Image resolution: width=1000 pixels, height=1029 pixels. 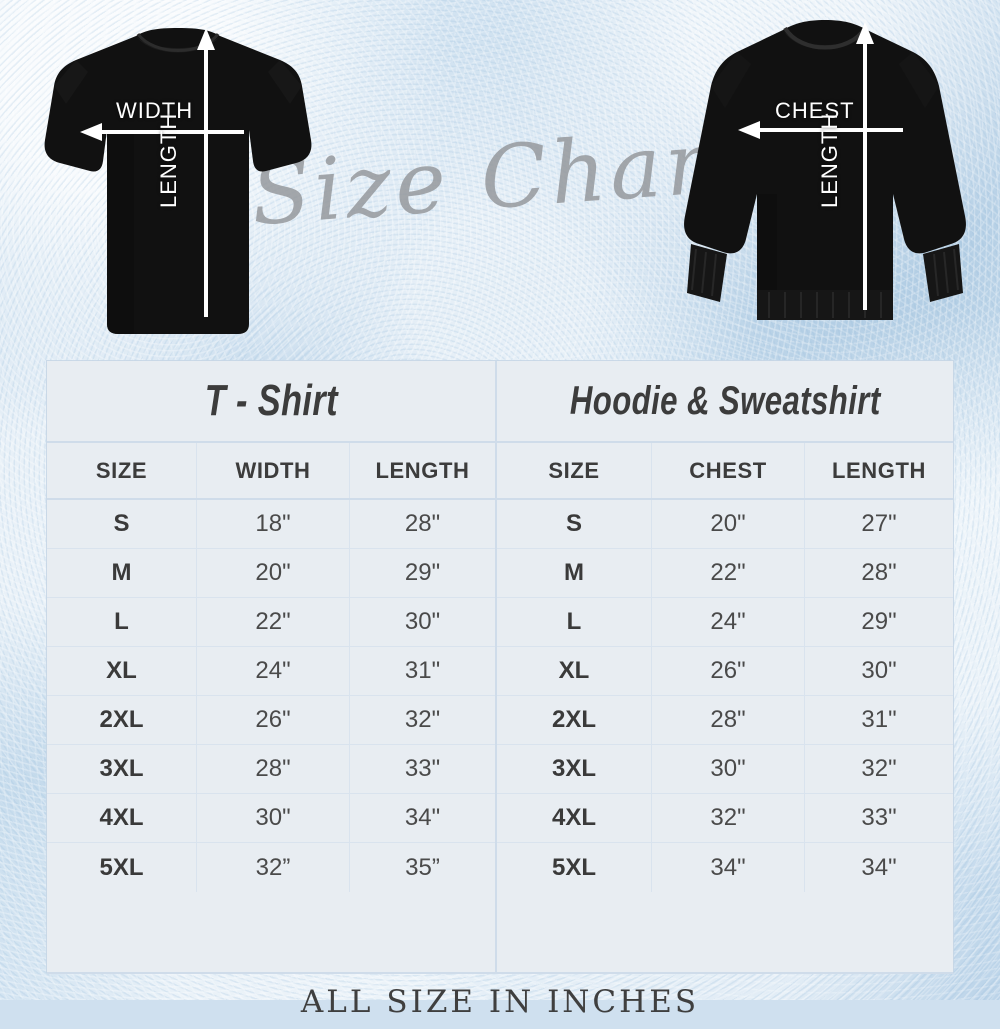 I want to click on tshirt-length-label: LENGTH, so click(x=168, y=160).